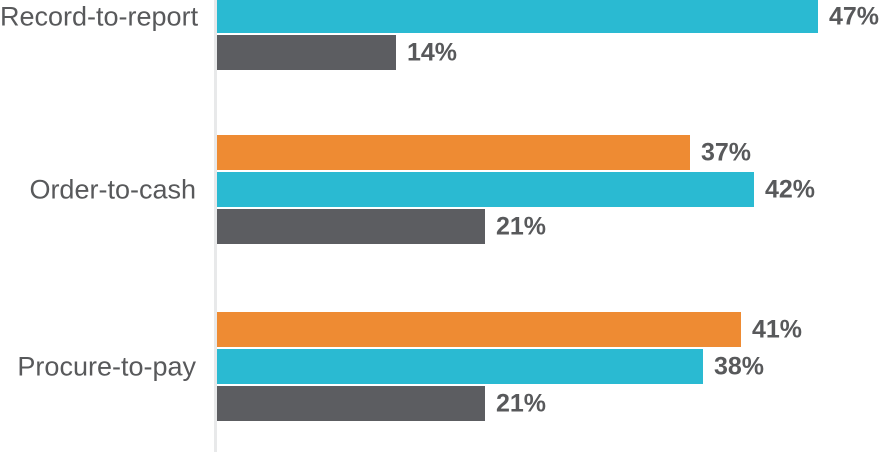  I want to click on value-label: 42%, so click(790, 189).